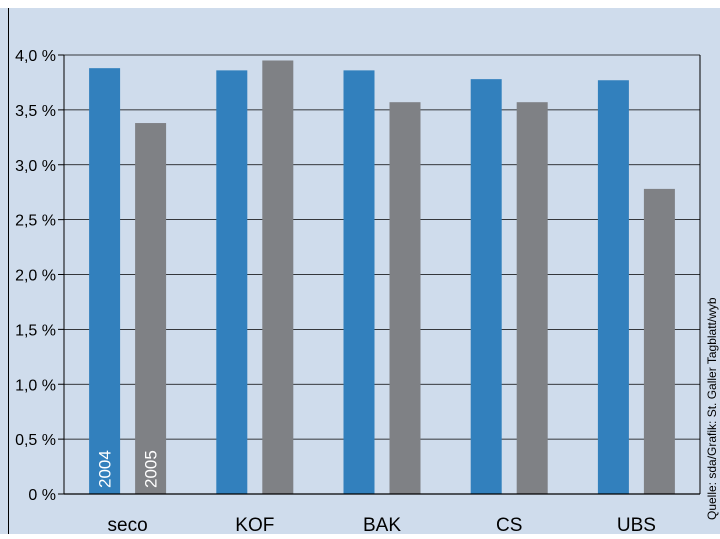 Image resolution: width=720 pixels, height=539 pixels. What do you see at coordinates (486, 287) in the screenshot?
I see `bar-2004-CS` at bounding box center [486, 287].